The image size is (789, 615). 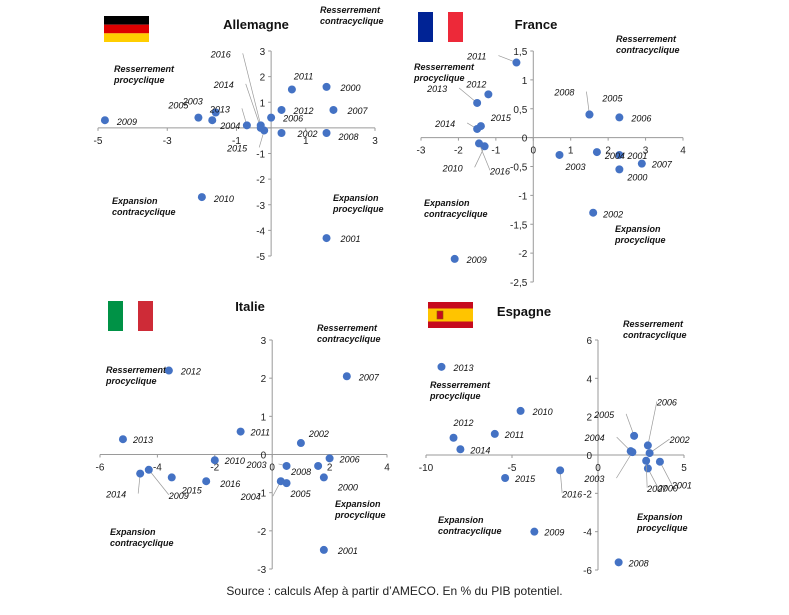 What do you see at coordinates (589, 379) in the screenshot?
I see `y-tick-label: 4` at bounding box center [589, 379].